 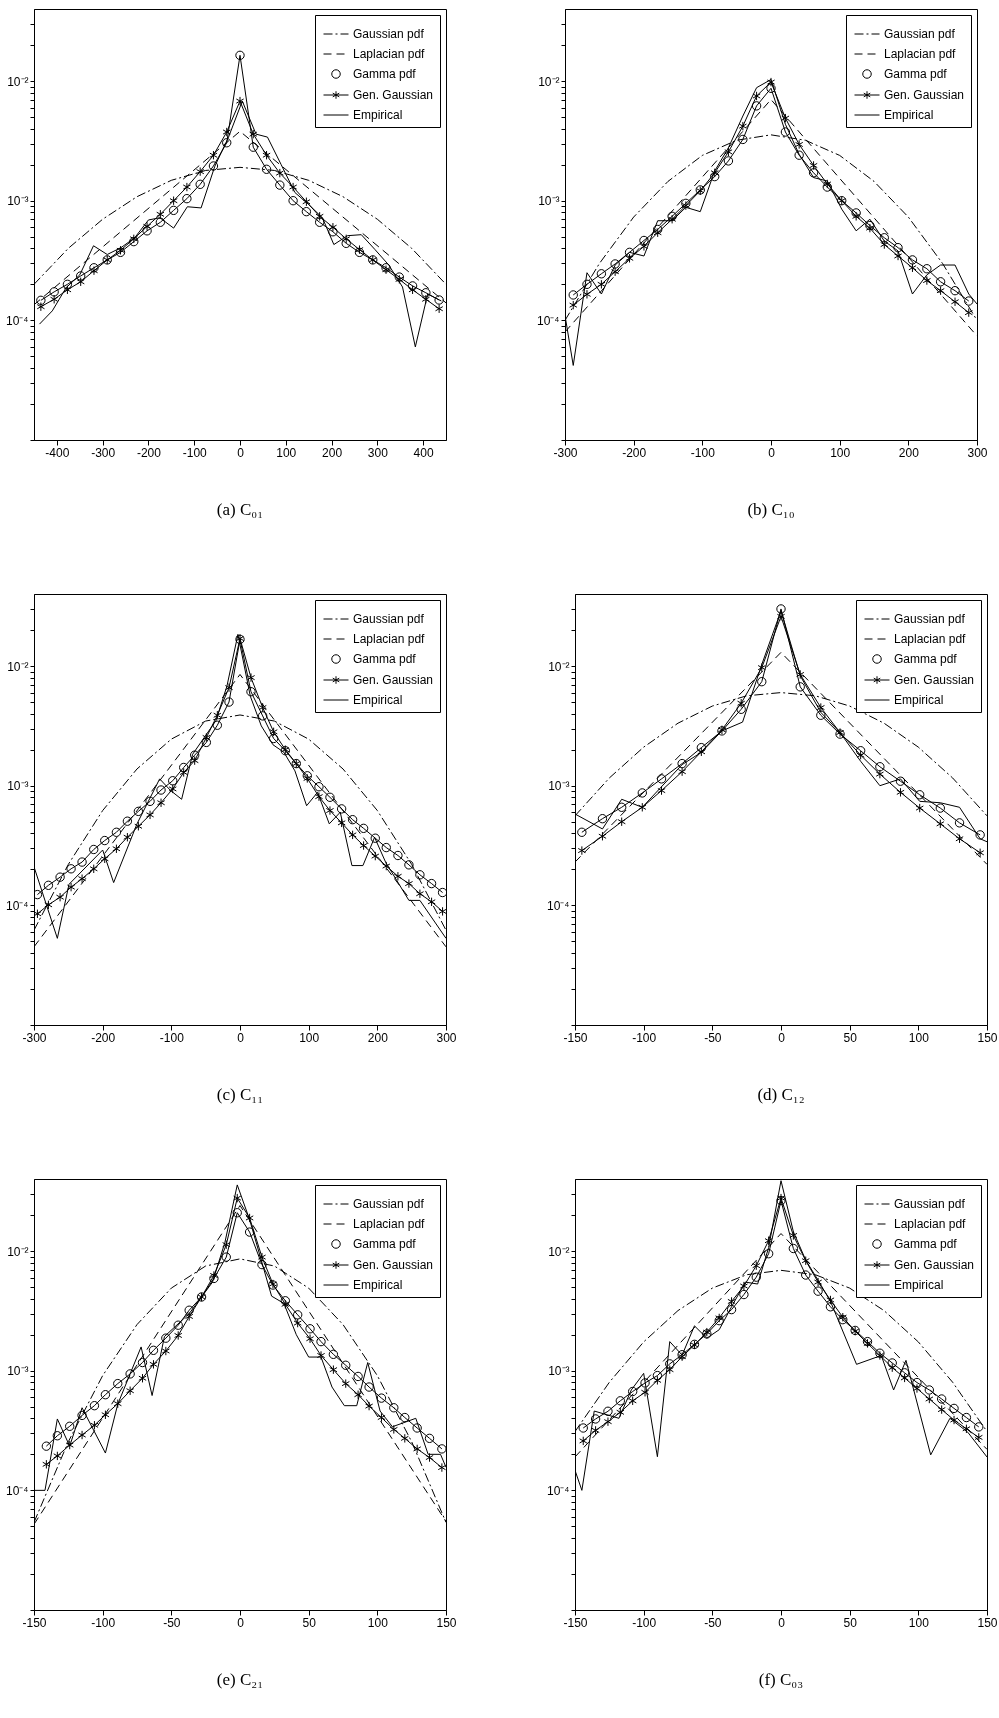 What do you see at coordinates (57, 452) in the screenshot?
I see `x-tick-label: -400` at bounding box center [57, 452].